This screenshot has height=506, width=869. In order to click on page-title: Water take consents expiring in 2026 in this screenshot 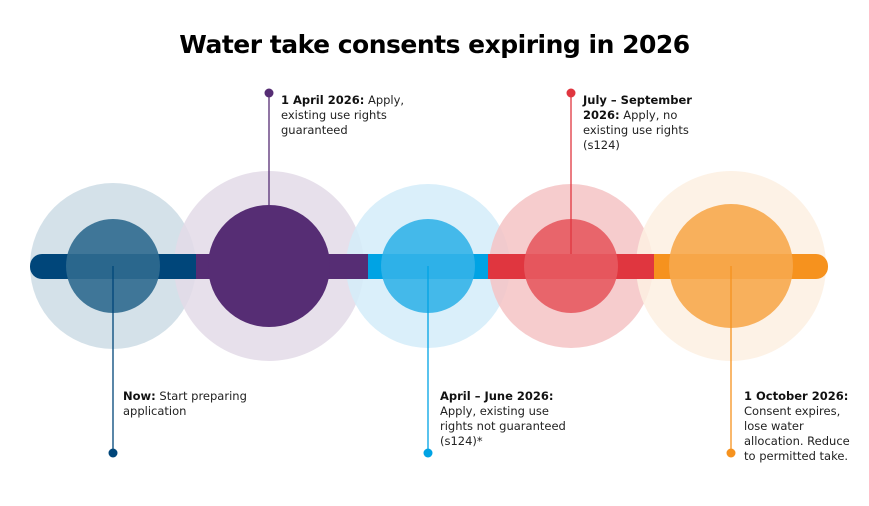, I will do `click(434, 44)`.